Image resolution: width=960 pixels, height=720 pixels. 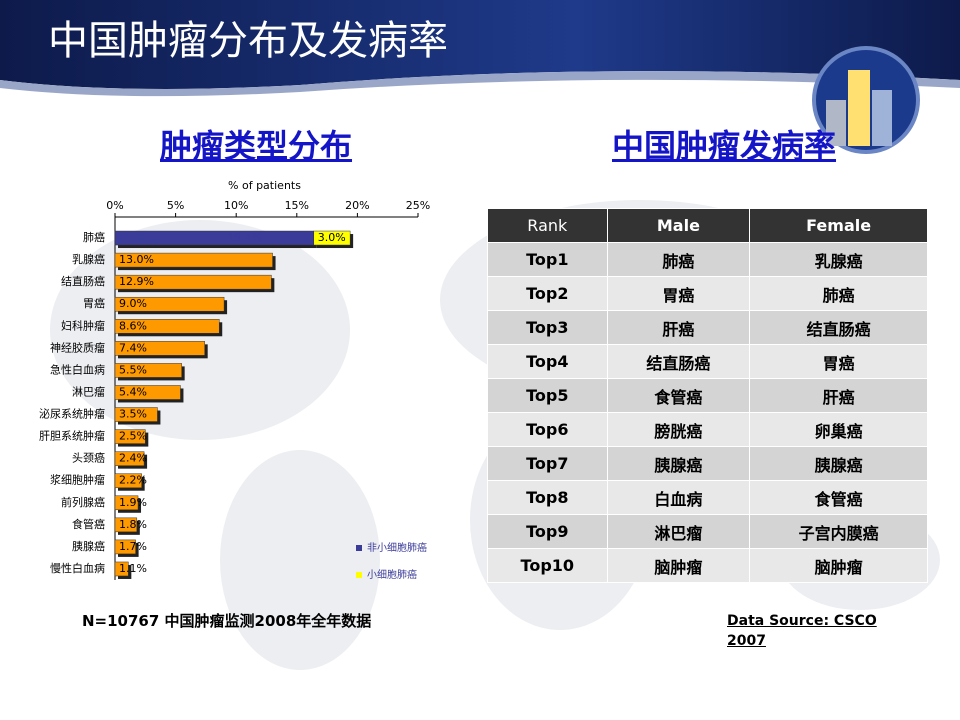 I want to click on y-tick-label: 肺癌, so click(x=94, y=237).